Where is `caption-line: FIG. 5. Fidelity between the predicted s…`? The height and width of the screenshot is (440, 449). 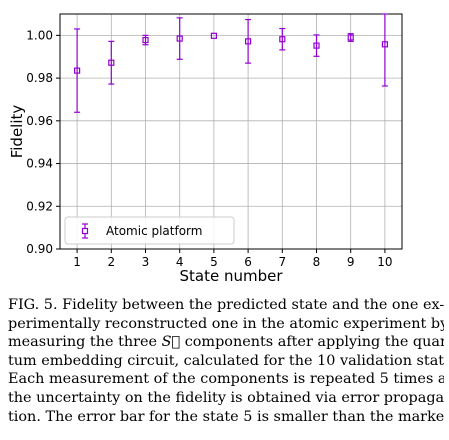 caption-line: FIG. 5. Fidelity between the predicted s… is located at coordinates (226, 305).